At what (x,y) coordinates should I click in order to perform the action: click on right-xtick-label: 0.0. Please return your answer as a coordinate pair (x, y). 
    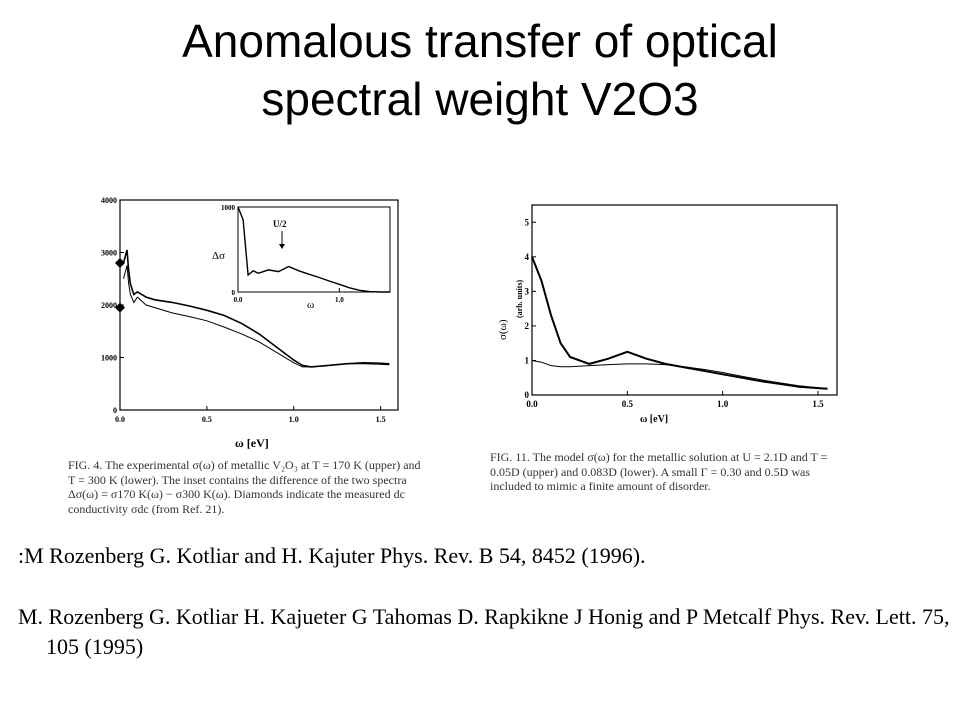
    Looking at the image, I should click on (532, 404).